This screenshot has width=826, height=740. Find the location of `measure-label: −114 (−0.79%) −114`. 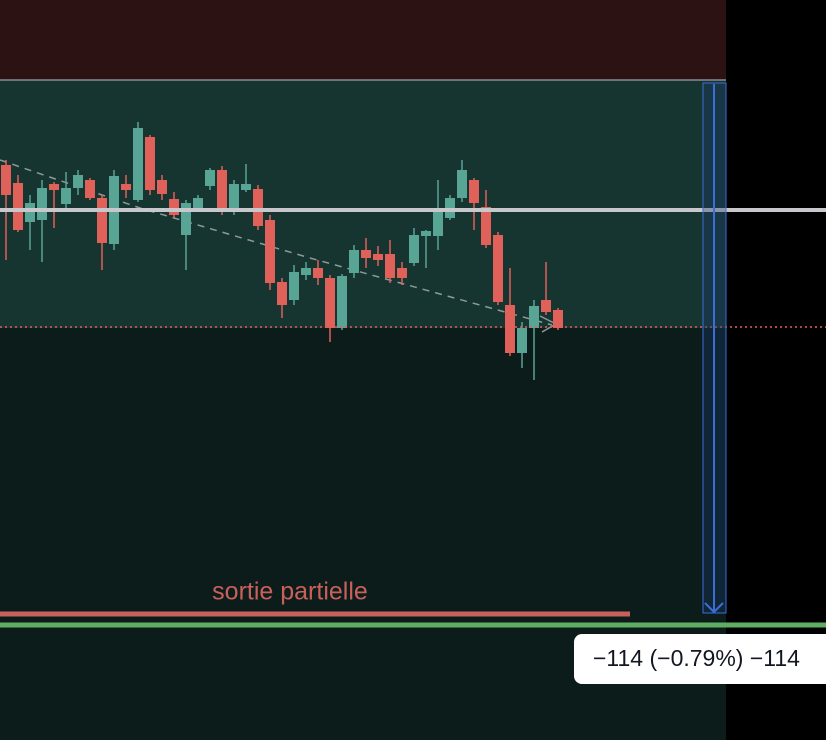

measure-label: −114 (−0.79%) −114 is located at coordinates (696, 658).